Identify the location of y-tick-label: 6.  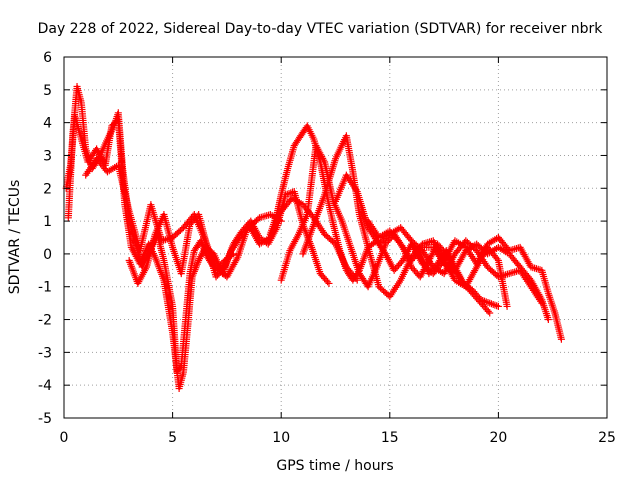
(47, 58).